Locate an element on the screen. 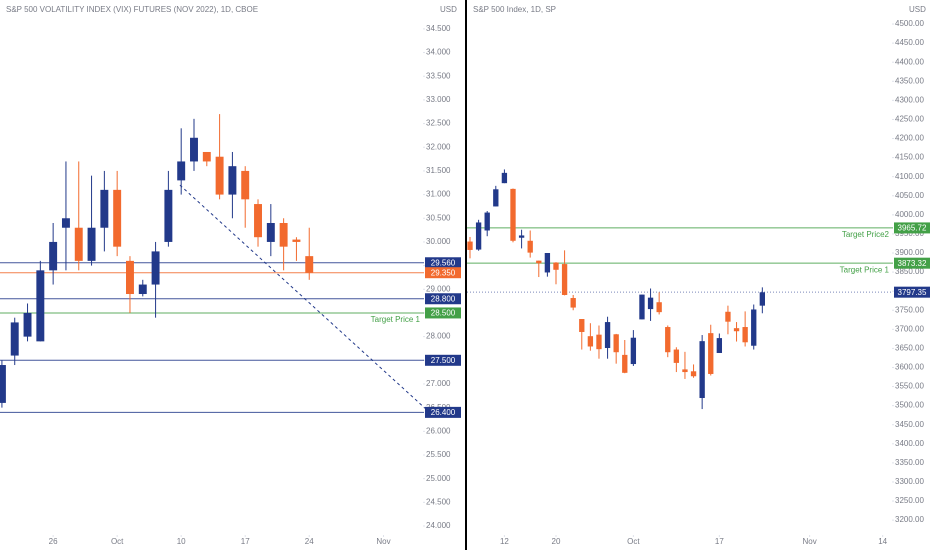 The image size is (932, 550). y-tick-label: 3850.00 is located at coordinates (909, 271).